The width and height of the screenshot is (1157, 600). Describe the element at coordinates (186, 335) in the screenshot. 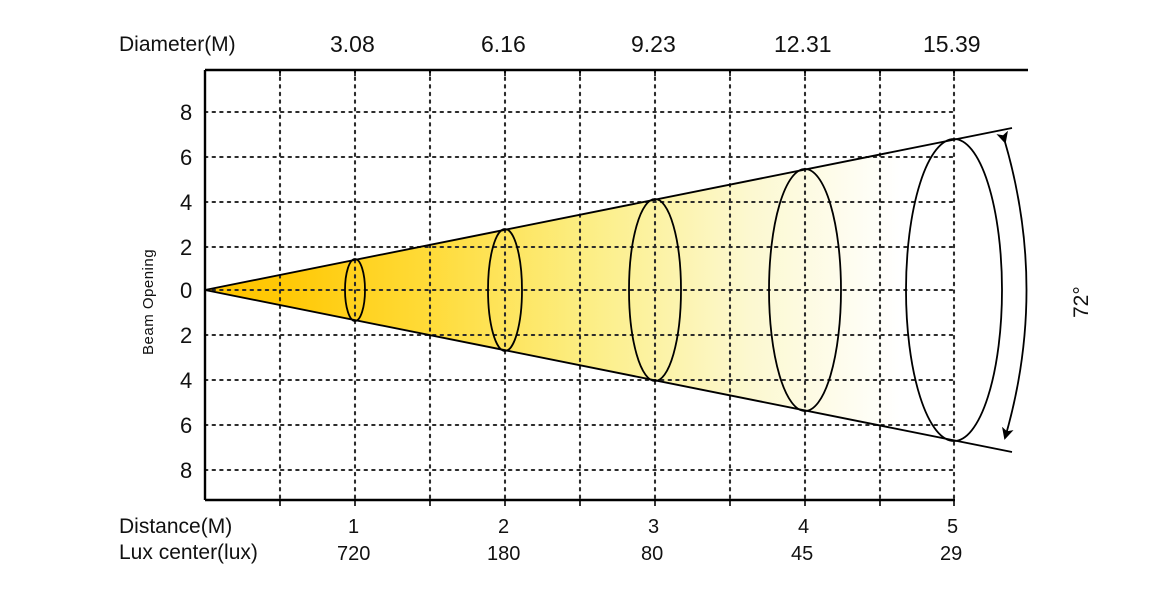

I see `y-tick-2-lower: 2` at that location.